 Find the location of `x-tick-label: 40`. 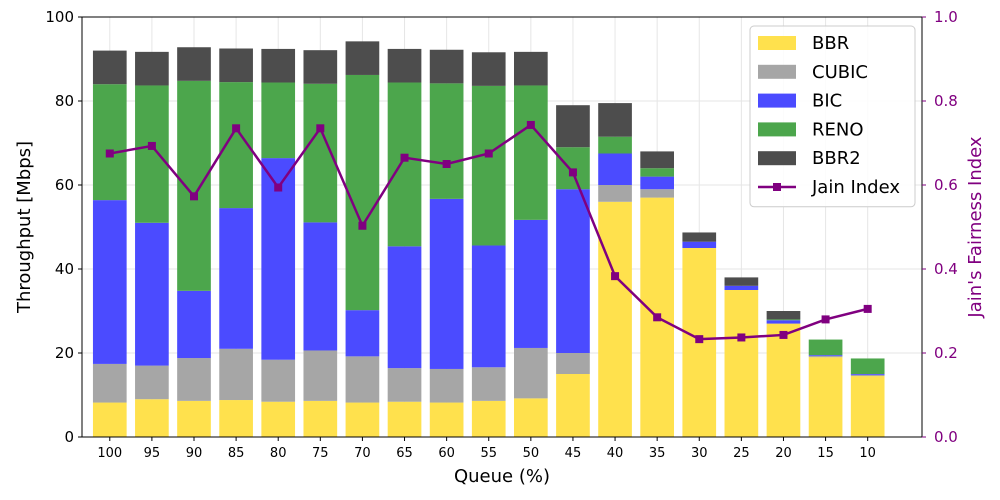

x-tick-label: 40 is located at coordinates (615, 453).